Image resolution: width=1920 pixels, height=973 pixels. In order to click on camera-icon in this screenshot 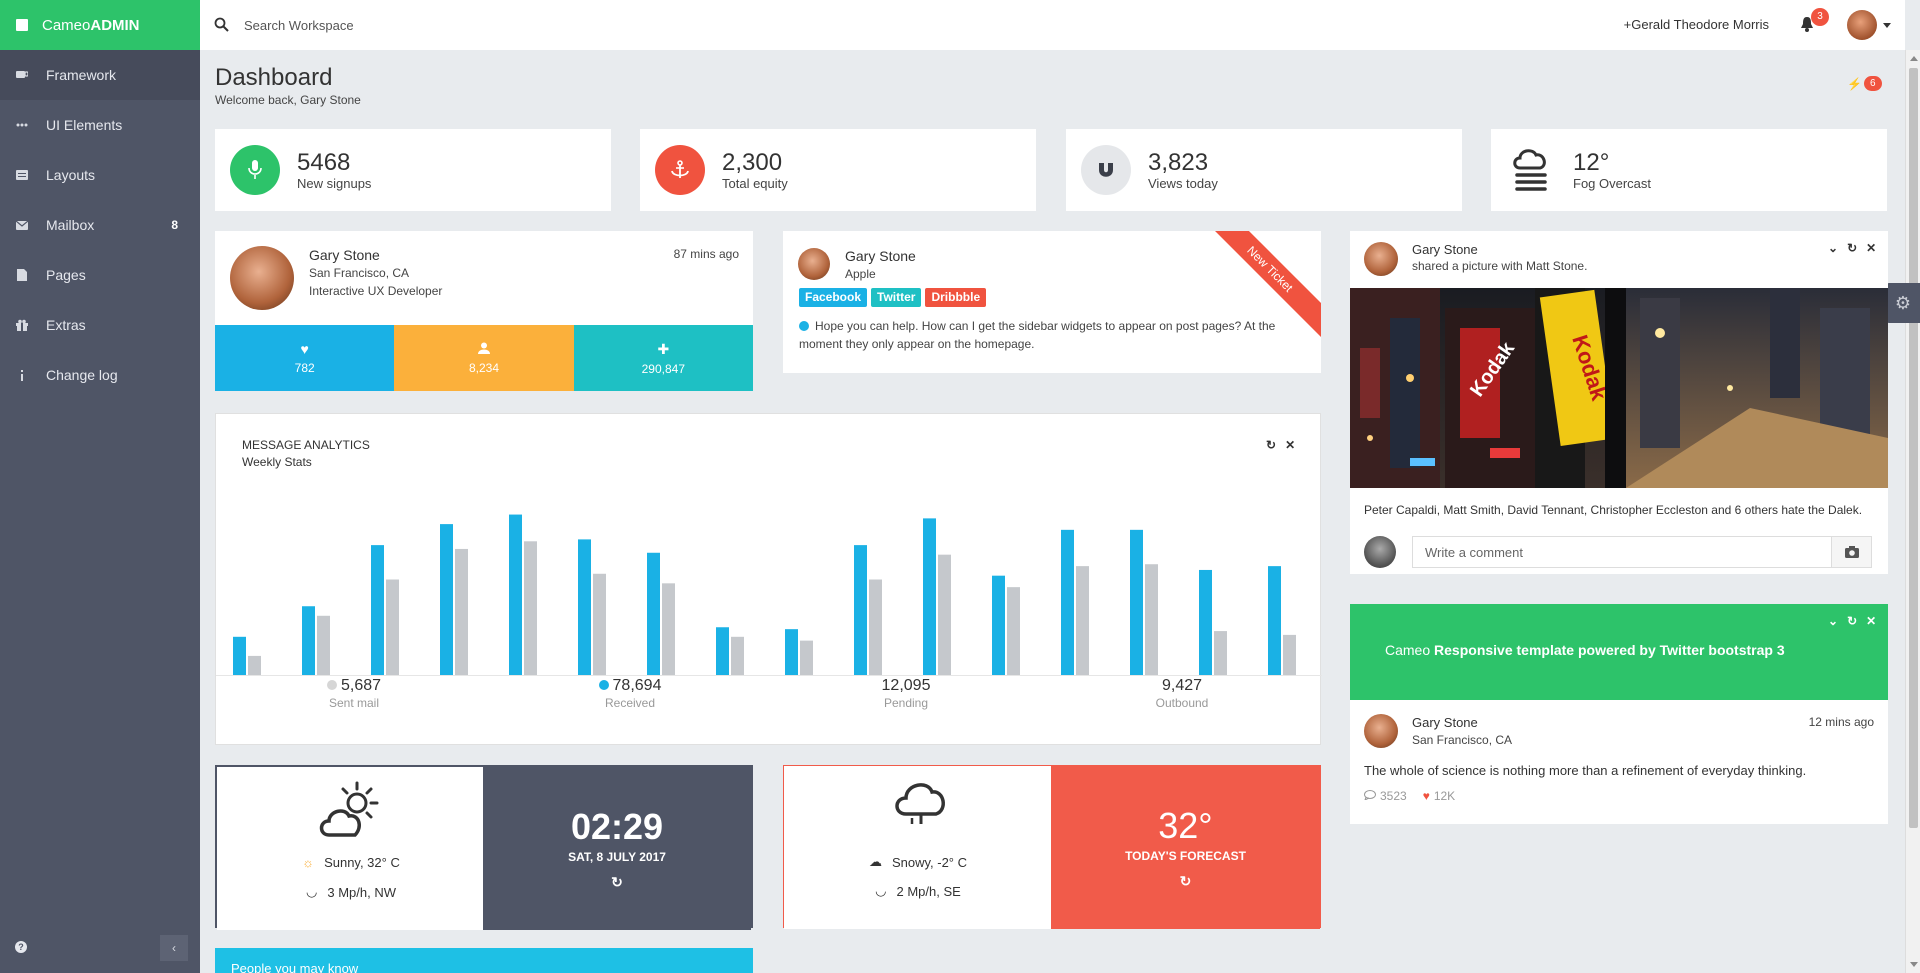, I will do `click(1852, 552)`.